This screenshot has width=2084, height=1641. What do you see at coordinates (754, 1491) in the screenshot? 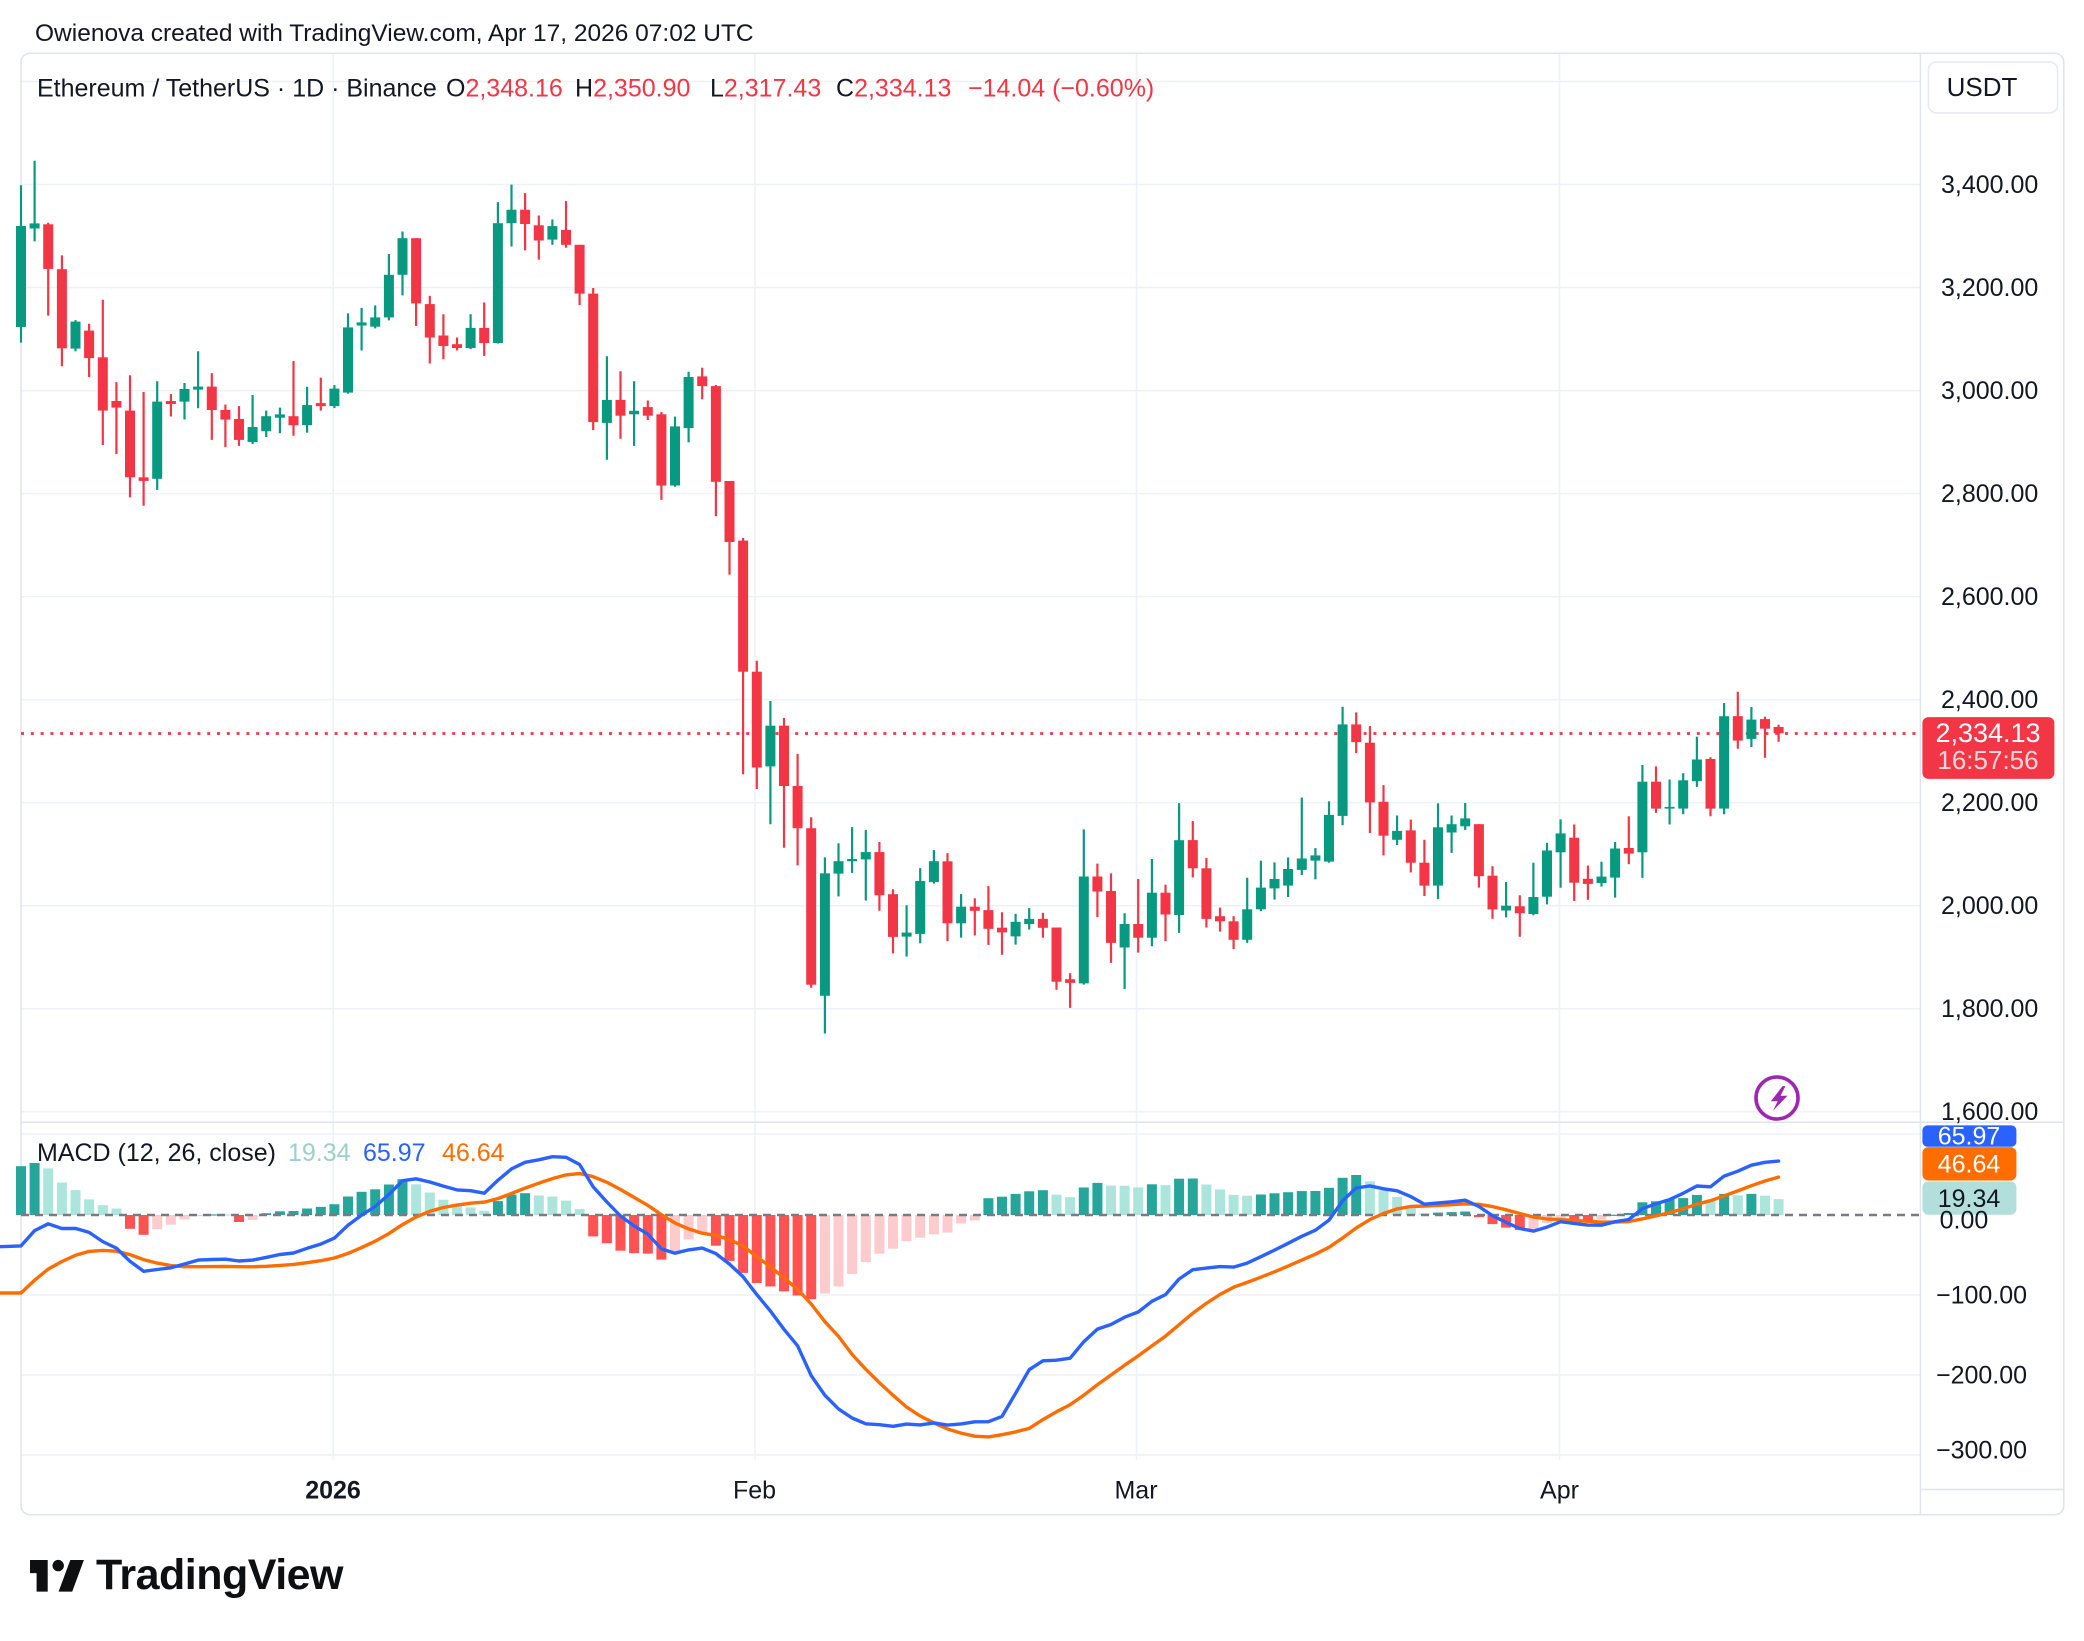
I see `svg-text: Feb` at bounding box center [754, 1491].